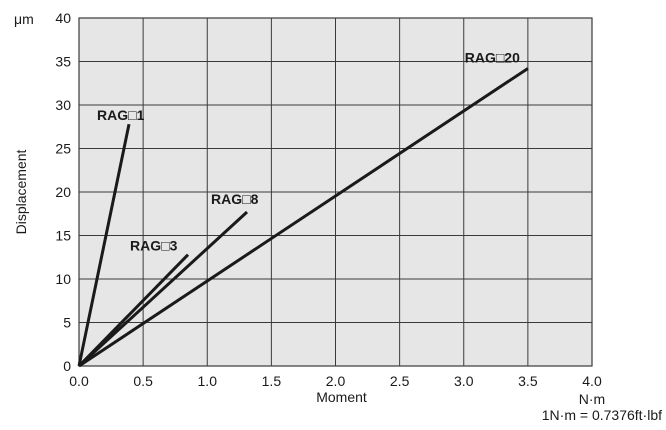 Image resolution: width=666 pixels, height=430 pixels. Describe the element at coordinates (592, 399) in the screenshot. I see `x-axis-unit: N·m` at that location.